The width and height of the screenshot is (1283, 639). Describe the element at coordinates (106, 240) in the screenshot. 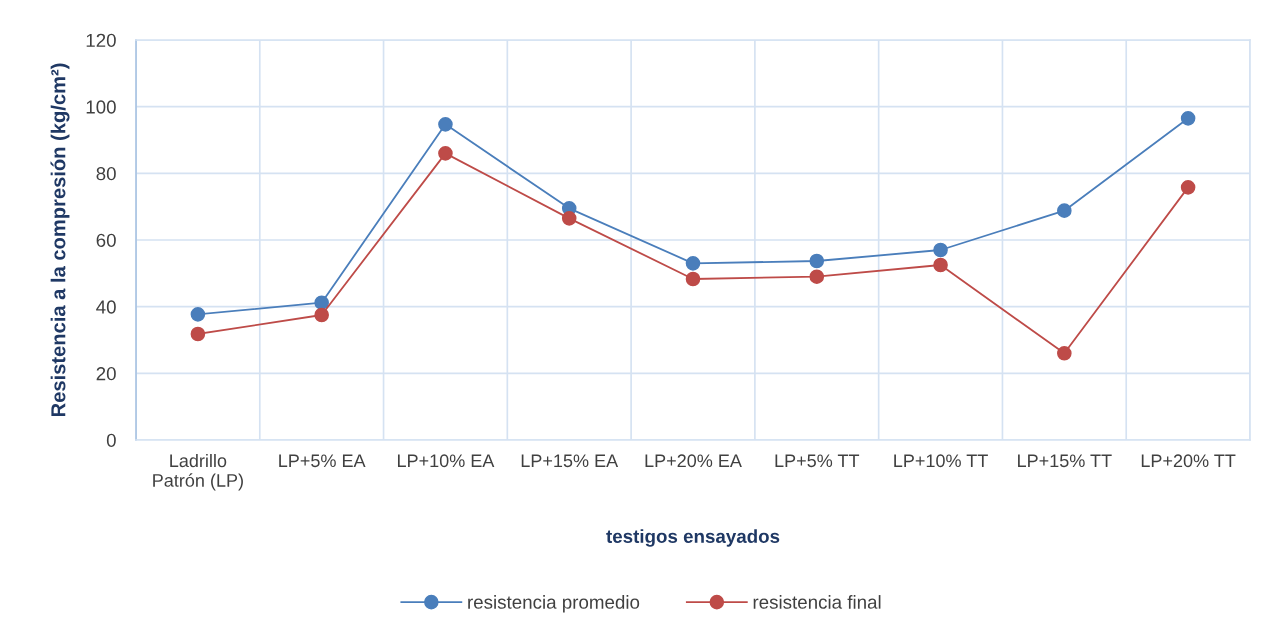

I see `y-tick-label: 60` at that location.